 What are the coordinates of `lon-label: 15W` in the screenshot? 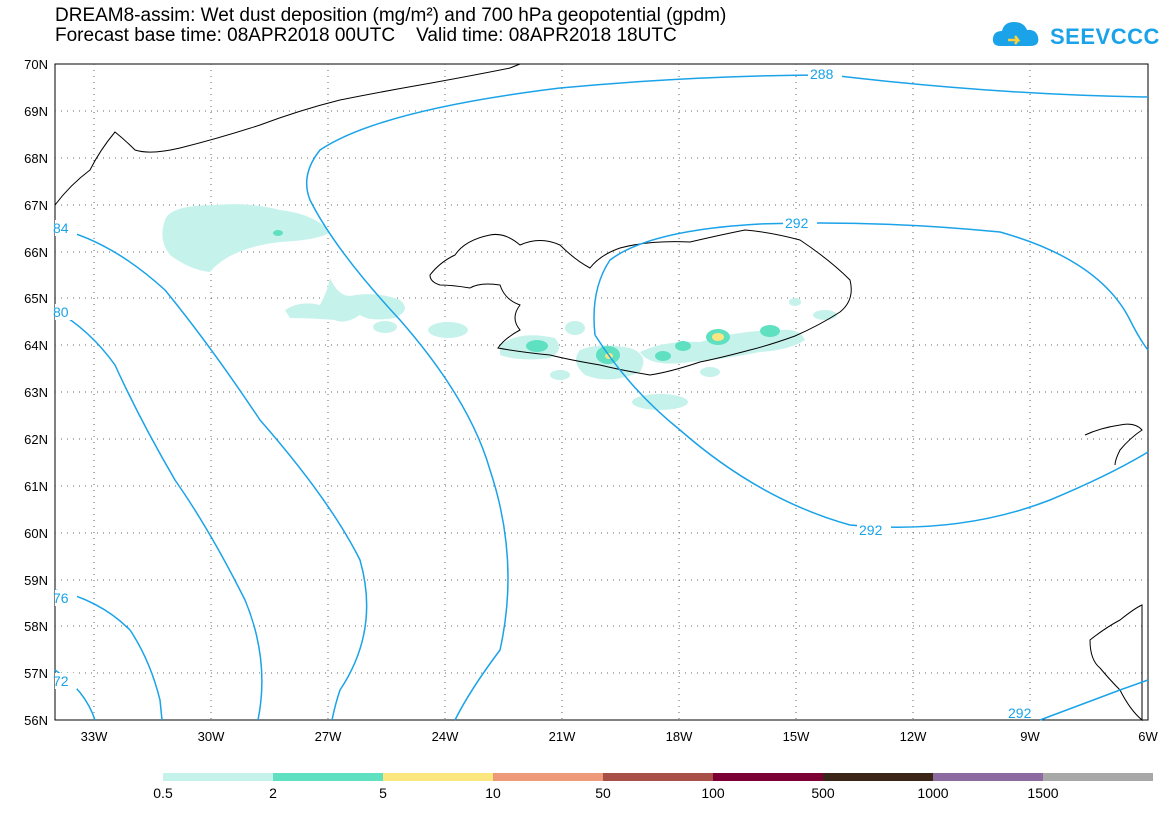 It's located at (796, 736).